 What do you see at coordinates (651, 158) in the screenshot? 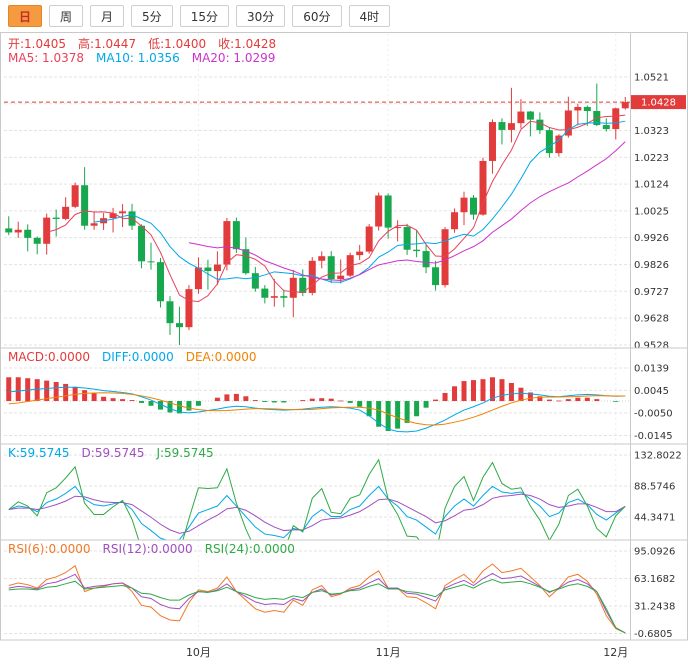
I see `svg-text: 1.0223` at bounding box center [651, 158].